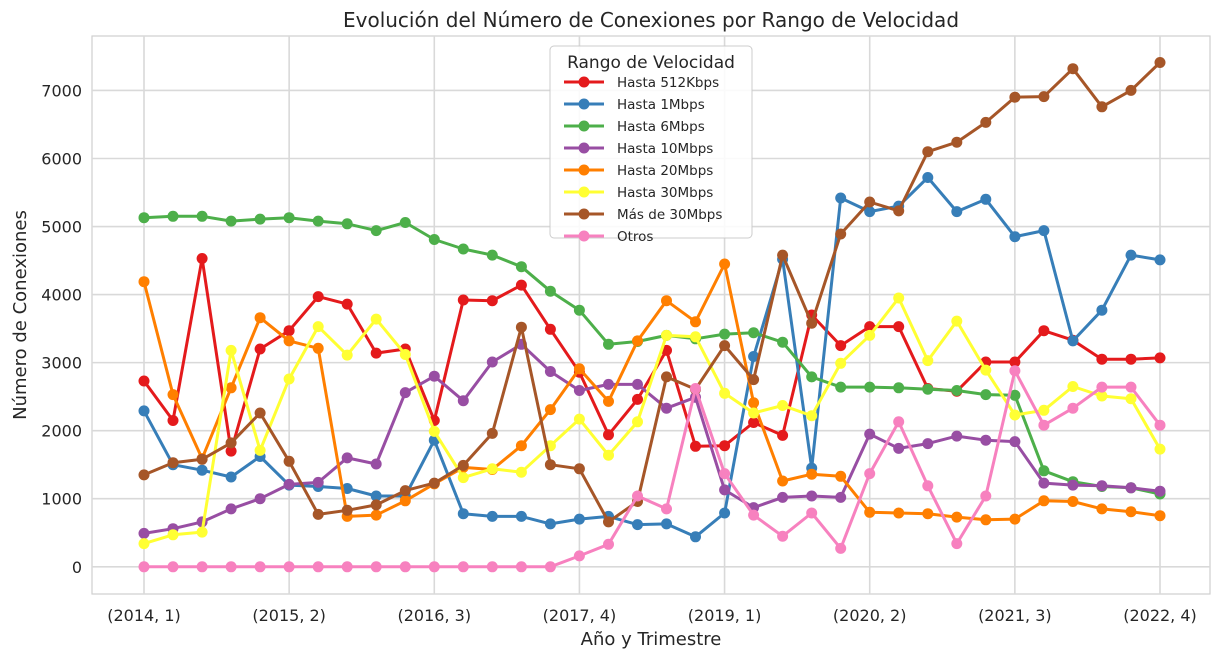  What do you see at coordinates (641, 83) in the screenshot?
I see `legend-item: Hasta 512Kbps` at bounding box center [641, 83].